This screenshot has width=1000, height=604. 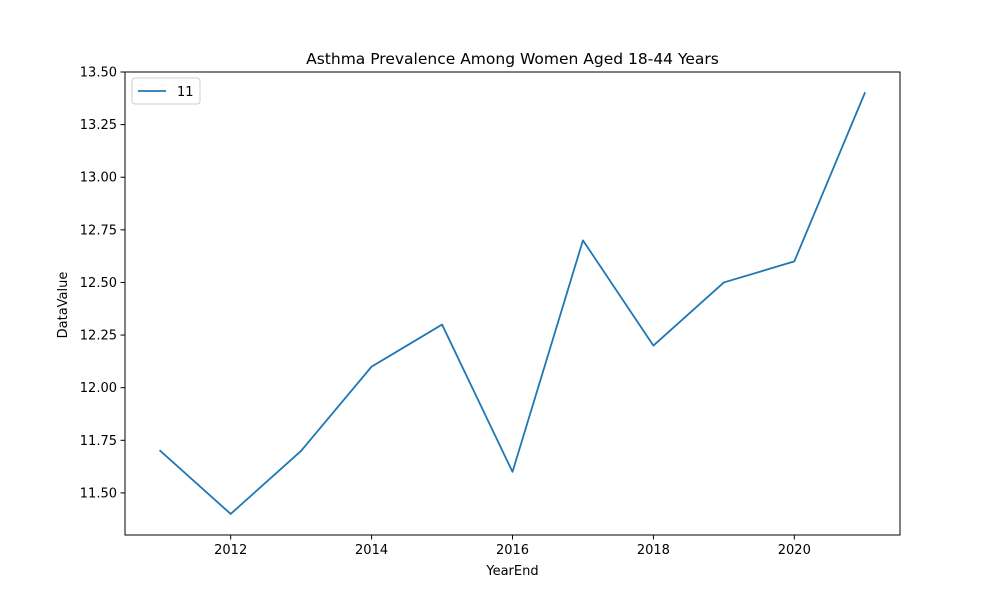 I want to click on x-axis-label: YearEnd, so click(x=511, y=571).